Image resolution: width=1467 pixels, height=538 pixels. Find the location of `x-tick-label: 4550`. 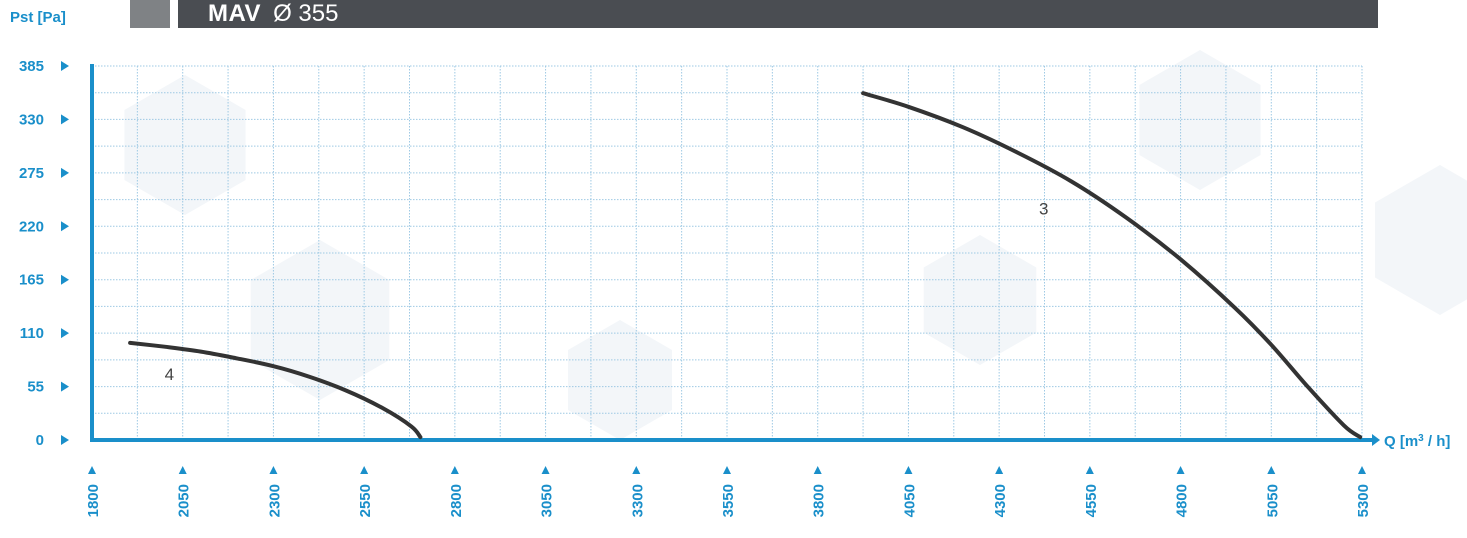

x-tick-label: 4550 is located at coordinates (1091, 500).